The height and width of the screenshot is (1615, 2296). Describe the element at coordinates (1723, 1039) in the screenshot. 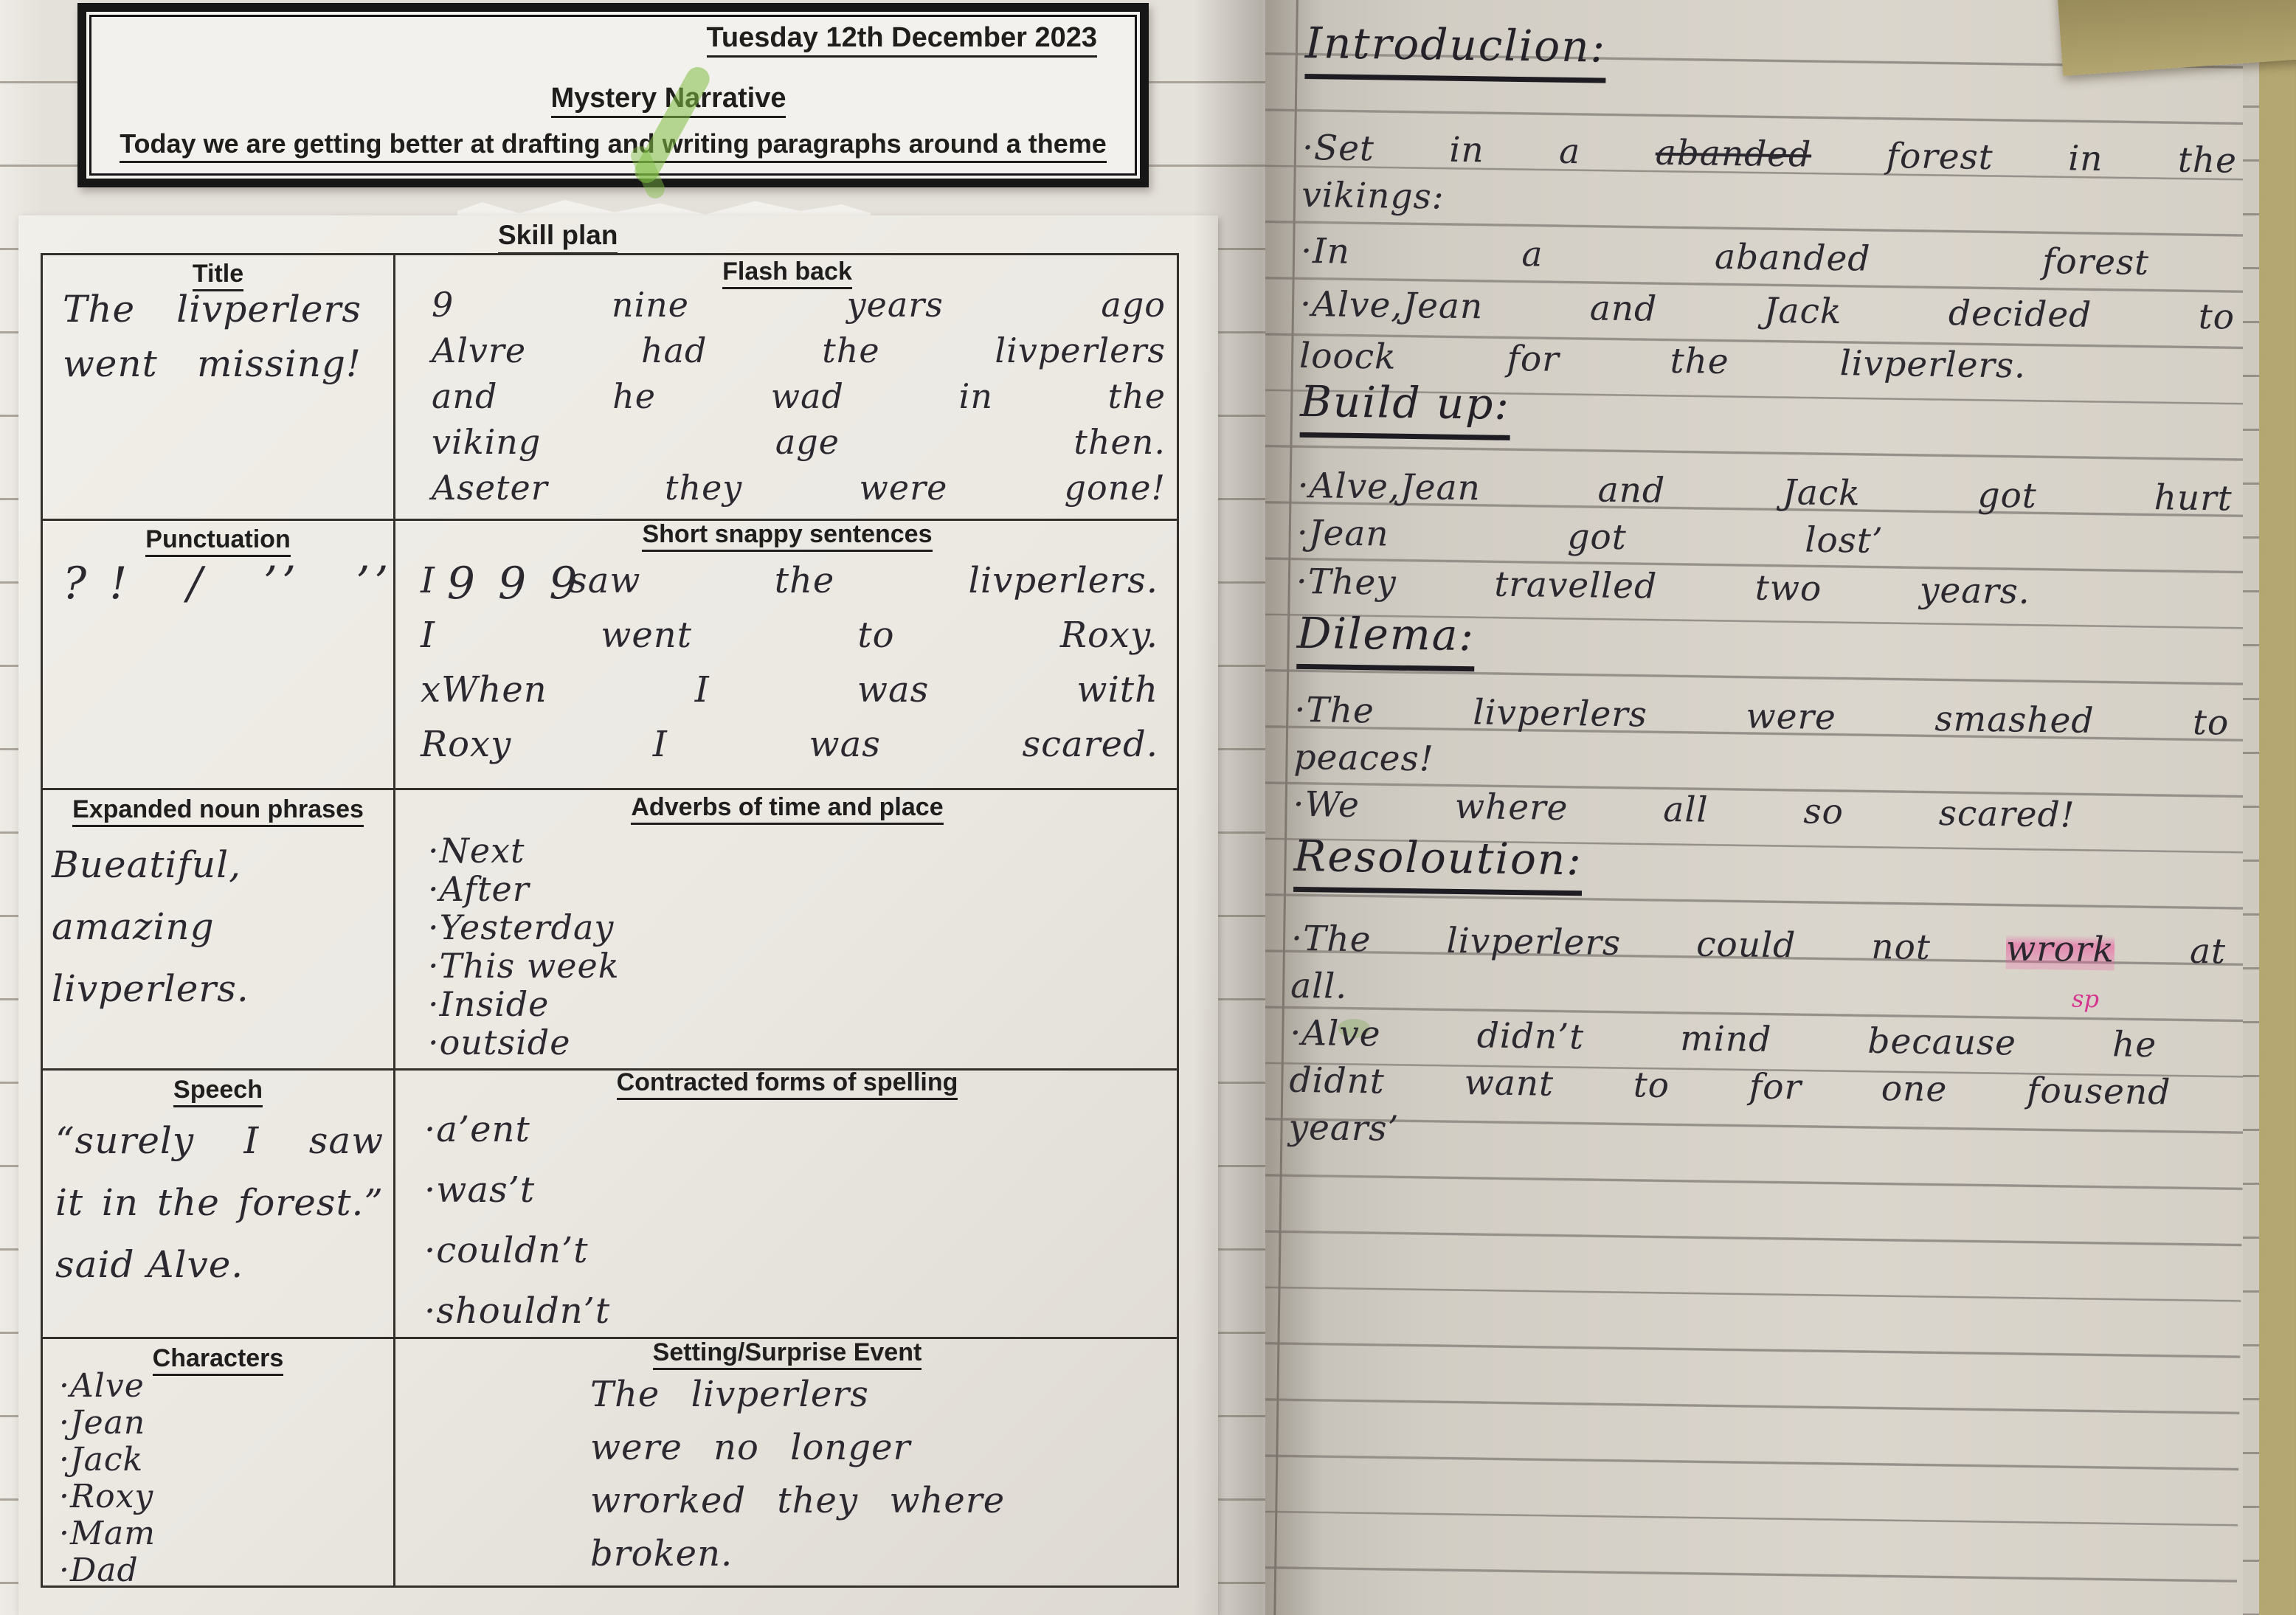

I see `story-line: ·Alve didn’t mind because he` at that location.